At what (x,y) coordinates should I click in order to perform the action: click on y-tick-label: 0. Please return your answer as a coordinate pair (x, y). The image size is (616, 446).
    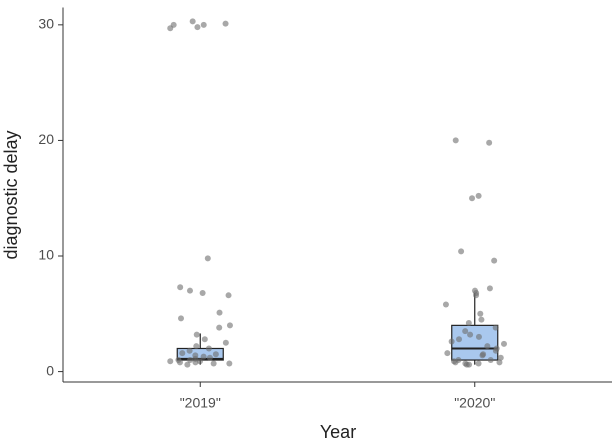
    Looking at the image, I should click on (50, 370).